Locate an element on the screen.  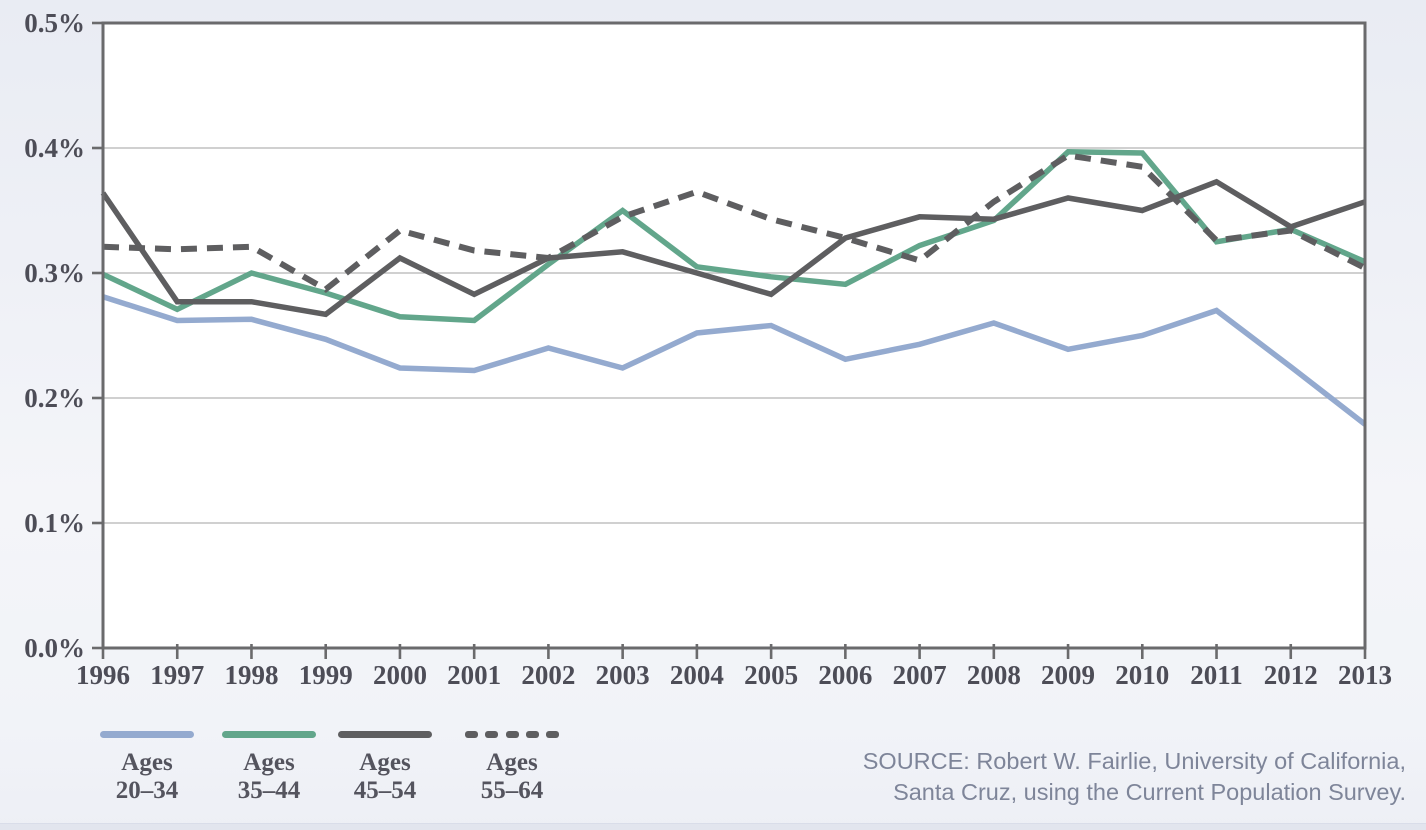
y-tick-label: 0.0% is located at coordinates (54, 648).